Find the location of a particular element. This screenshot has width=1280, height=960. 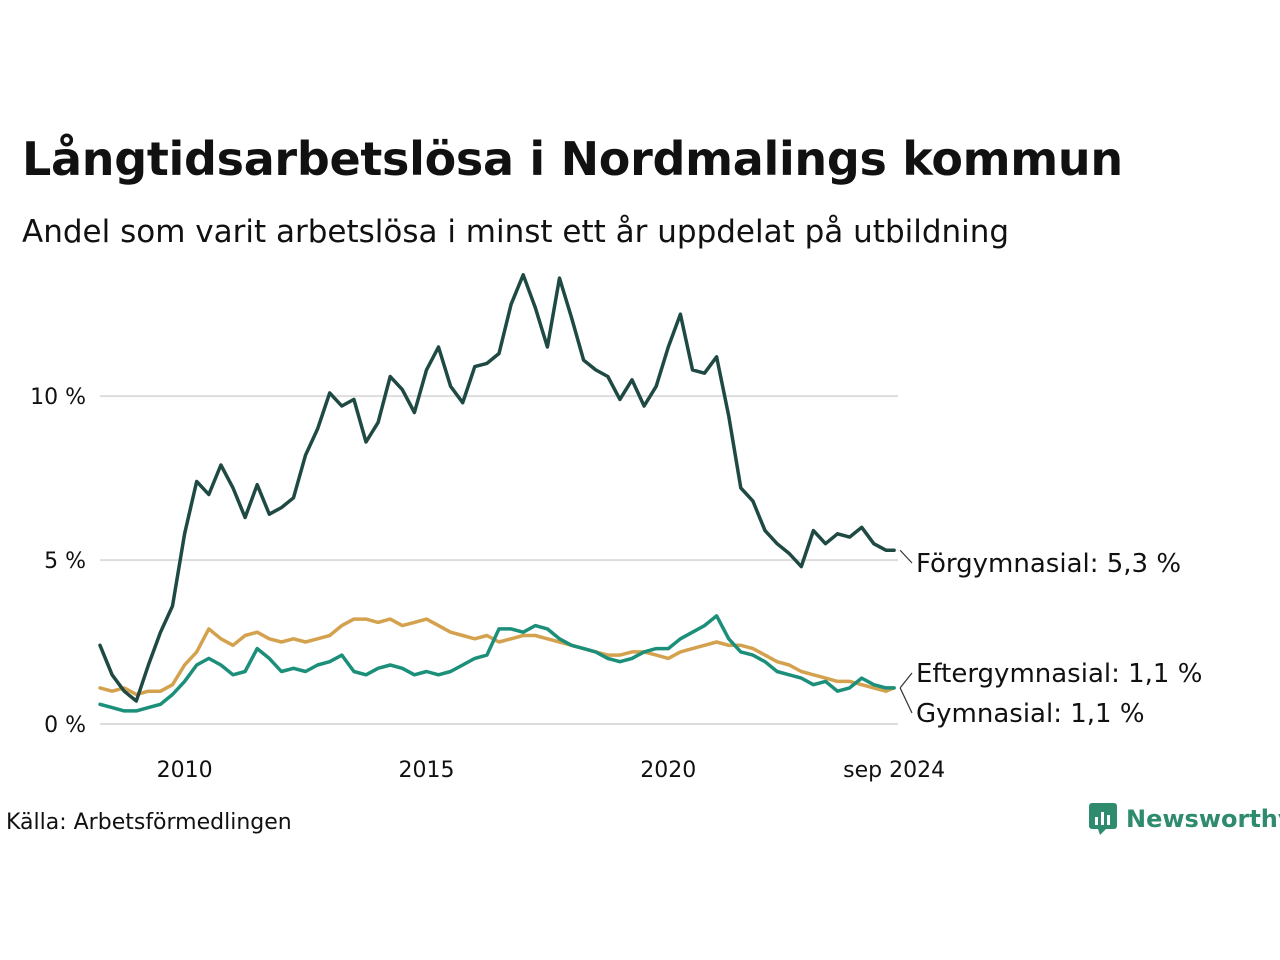

series-end-label: Eftergymnasial: 1,1 % is located at coordinates (1059, 674).